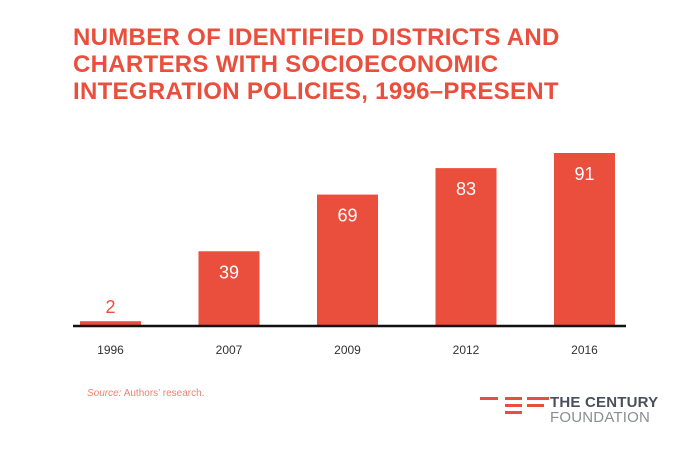 This screenshot has height=460, width=695. I want to click on x-tick-label: 2009, so click(347, 350).